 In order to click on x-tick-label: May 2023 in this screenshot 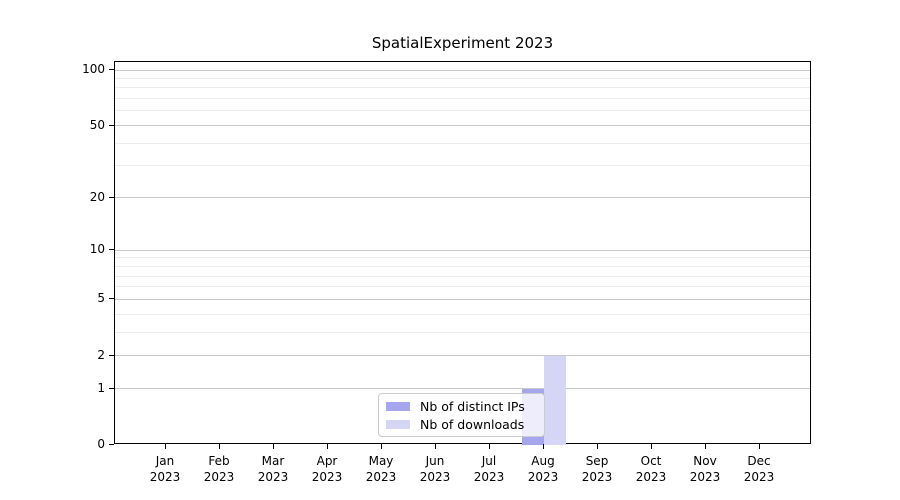, I will do `click(381, 469)`.